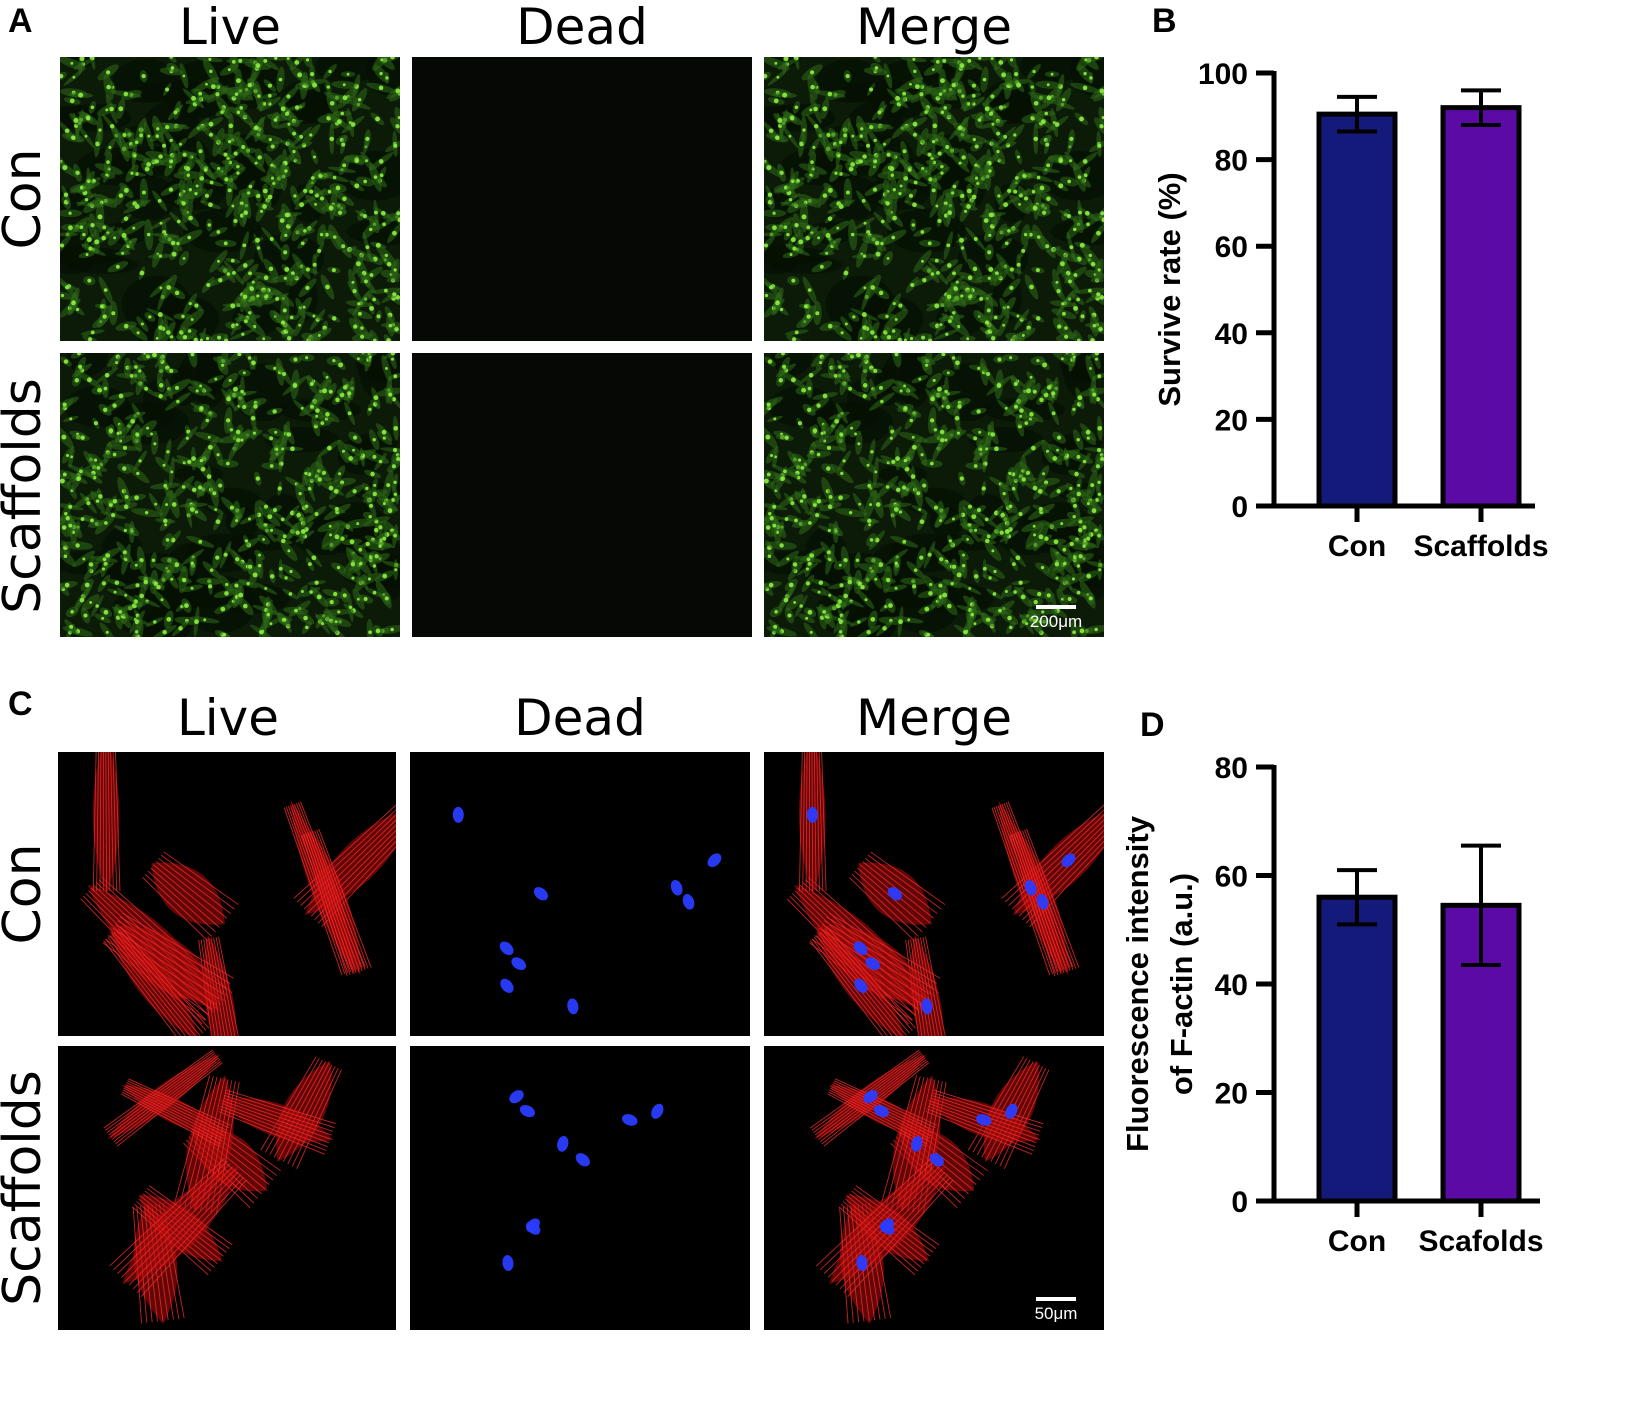 This screenshot has width=1649, height=1402. What do you see at coordinates (228, 718) in the screenshot?
I see `panel-c-col-live: Live` at bounding box center [228, 718].